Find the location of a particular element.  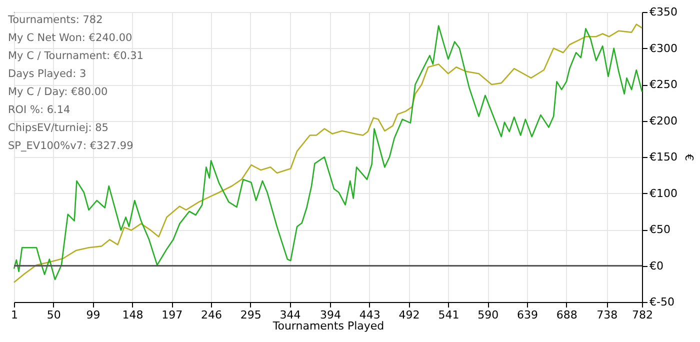

x-tick-label: 443 is located at coordinates (369, 315).